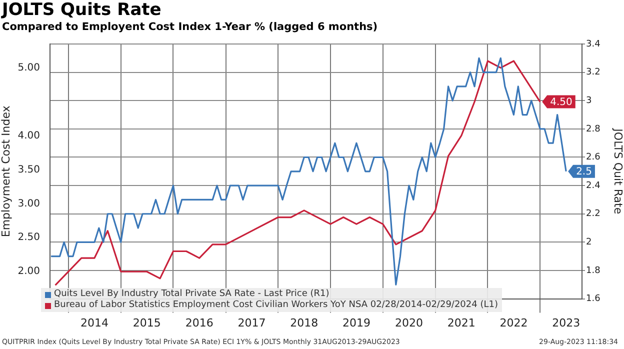  What do you see at coordinates (593, 44) in the screenshot?
I see `y2-tick-label: 3.4` at bounding box center [593, 44].